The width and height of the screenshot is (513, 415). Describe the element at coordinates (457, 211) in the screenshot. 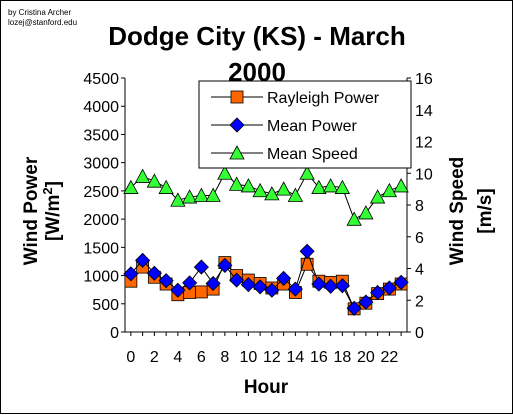

I see `right-axis-label-line1: Wind Speed` at that location.